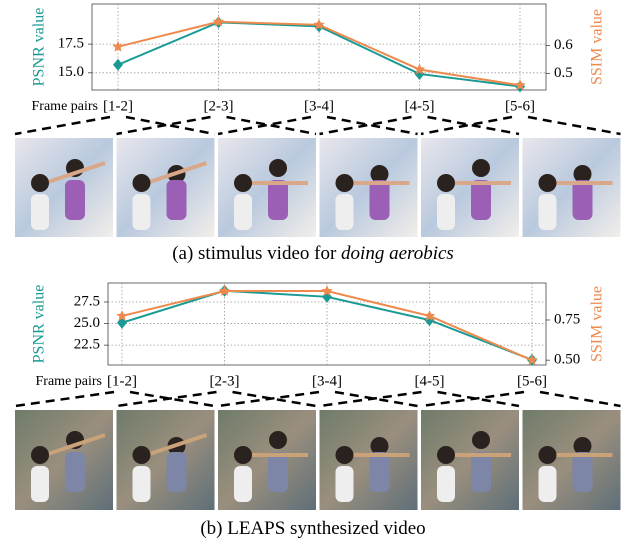 Image resolution: width=626 pixels, height=540 pixels. I want to click on caption-part: doing aerobics, so click(397, 253).